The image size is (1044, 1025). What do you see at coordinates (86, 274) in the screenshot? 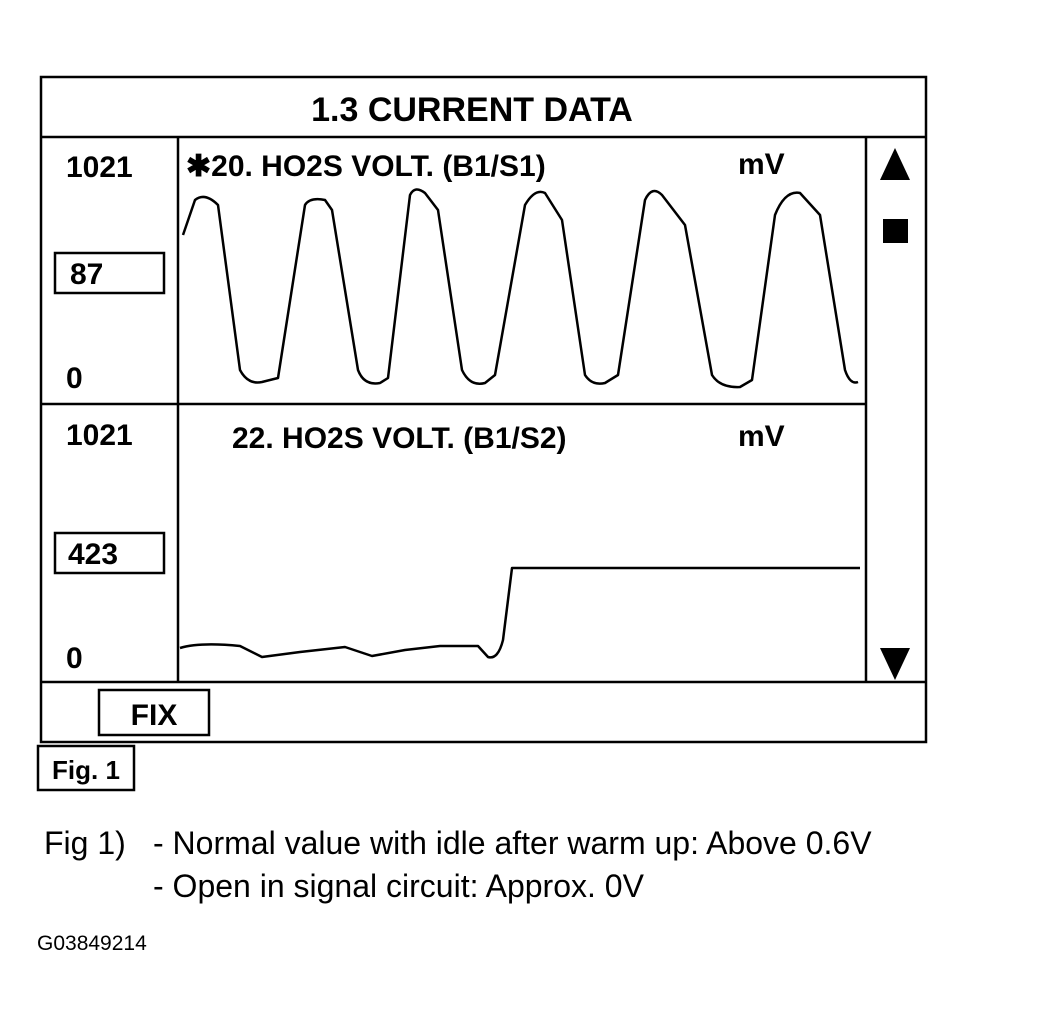
I see `current-value: 87` at bounding box center [86, 274].